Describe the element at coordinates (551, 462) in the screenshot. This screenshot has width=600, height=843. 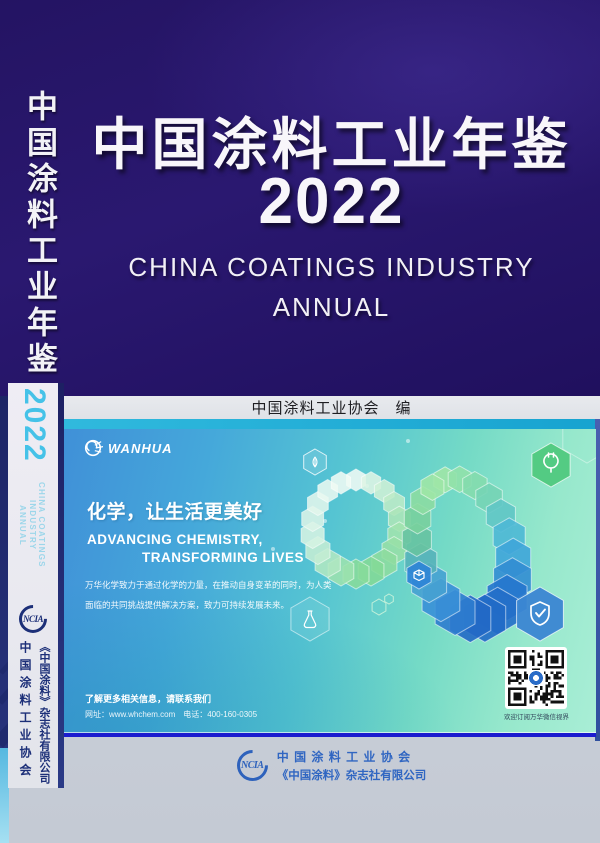
I see `energy-icon` at that location.